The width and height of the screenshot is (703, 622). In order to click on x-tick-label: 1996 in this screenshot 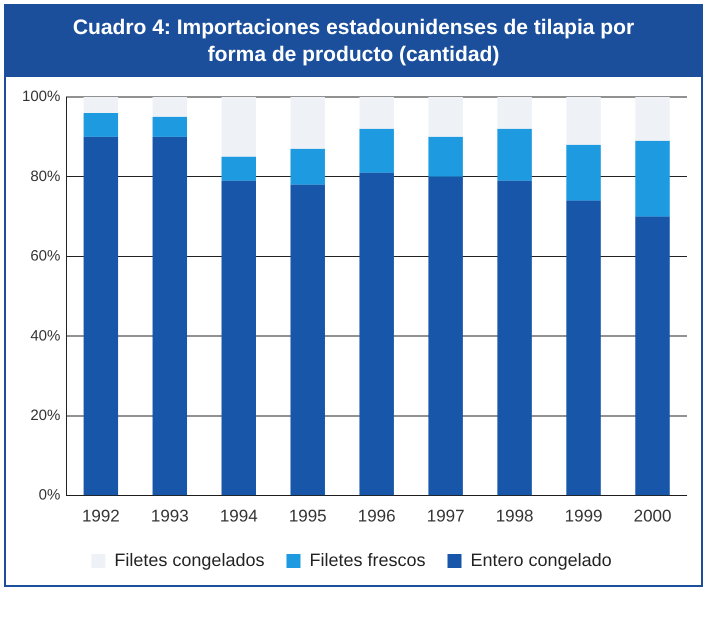, I will do `click(377, 516)`.